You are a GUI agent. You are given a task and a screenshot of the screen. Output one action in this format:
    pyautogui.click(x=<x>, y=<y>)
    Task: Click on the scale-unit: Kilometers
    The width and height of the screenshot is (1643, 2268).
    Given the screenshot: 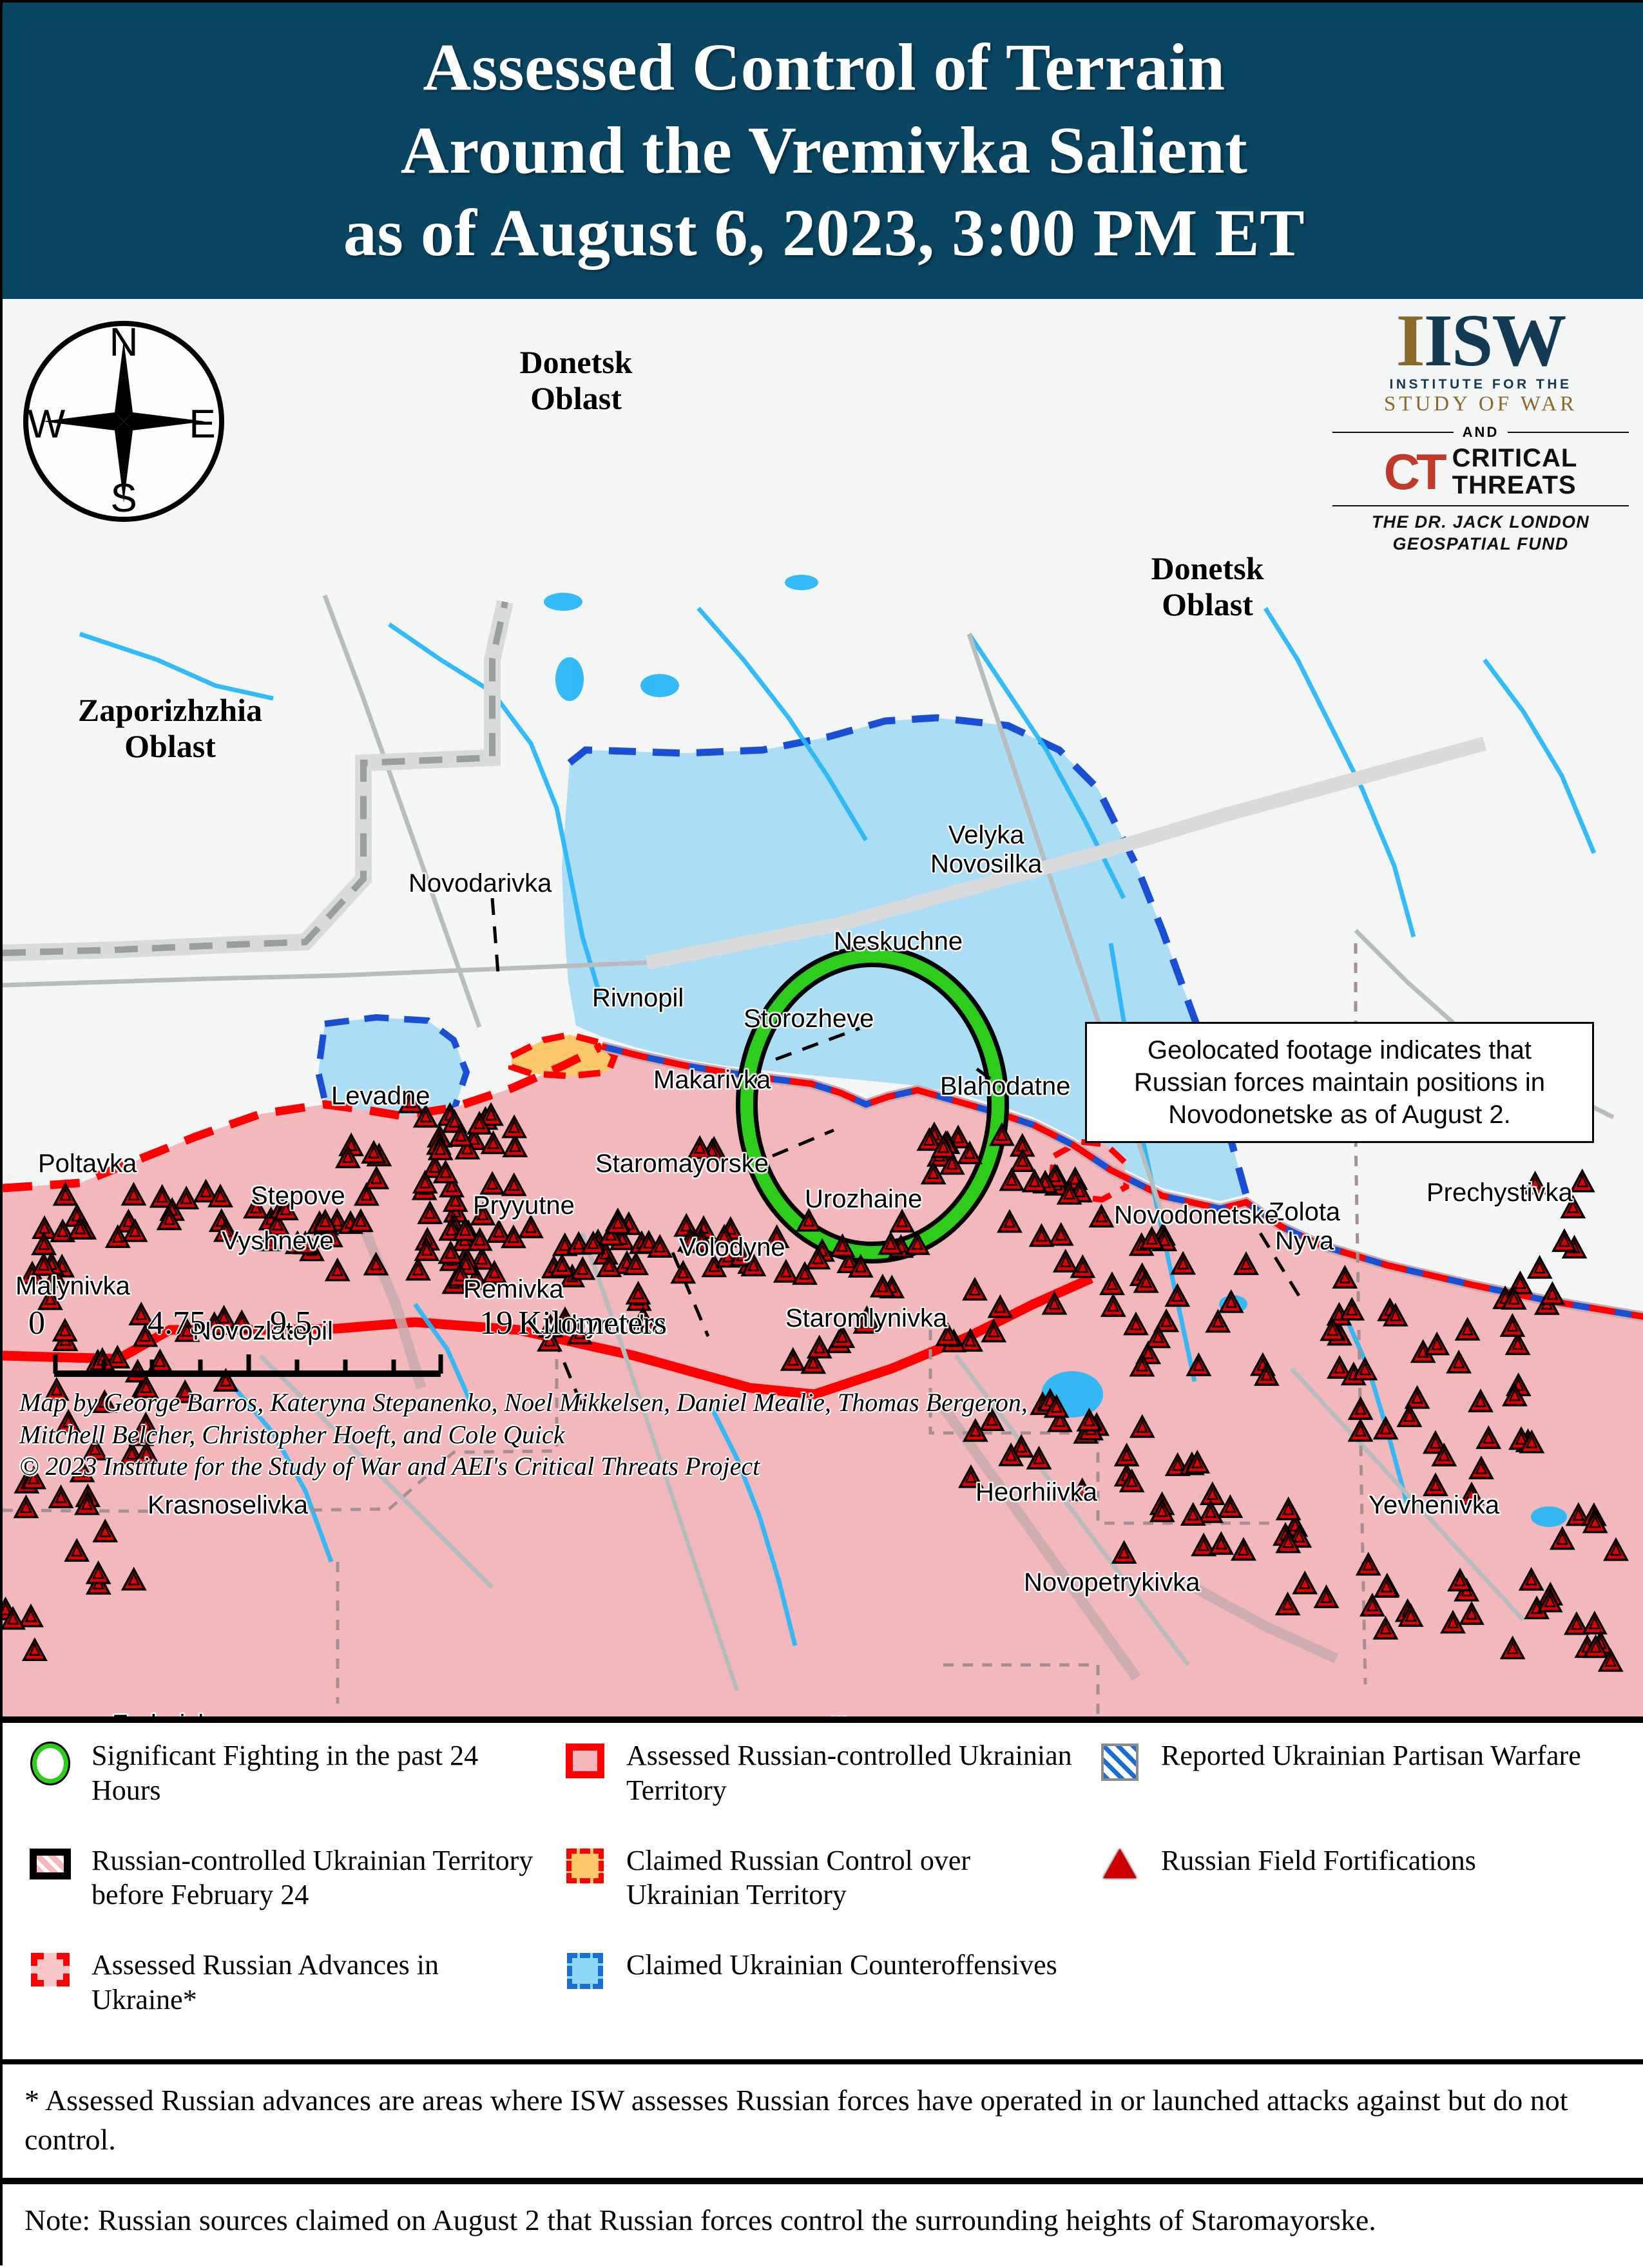 What is the action you would take?
    pyautogui.click(x=593, y=1323)
    